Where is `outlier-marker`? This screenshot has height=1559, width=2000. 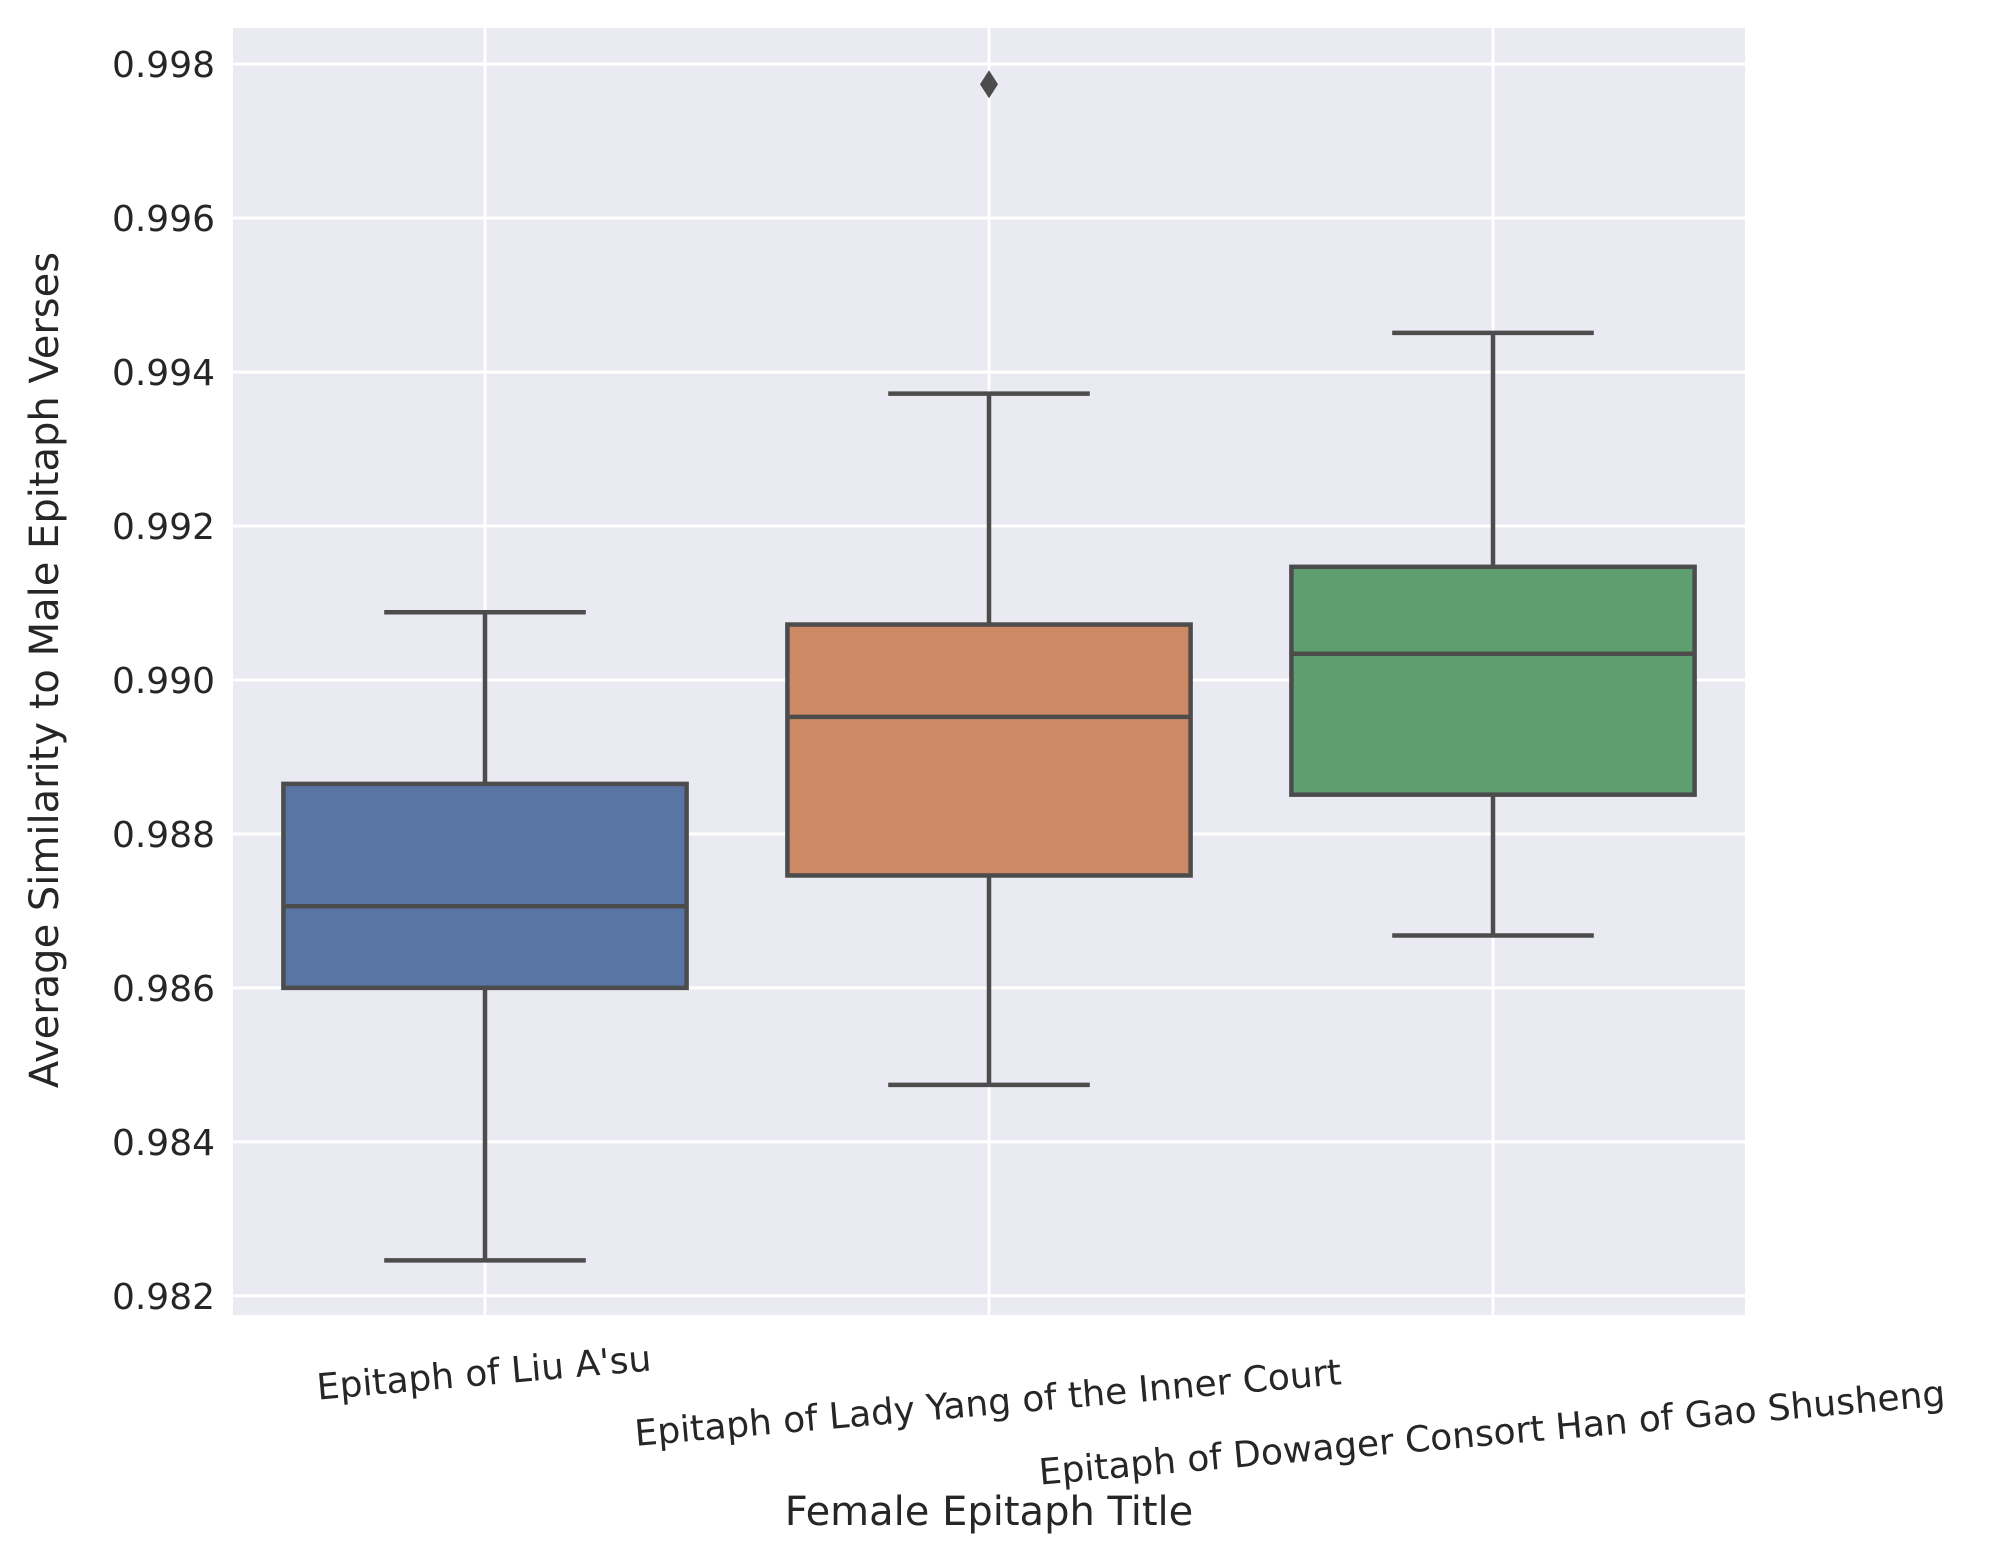 outlier-marker is located at coordinates (989, 84).